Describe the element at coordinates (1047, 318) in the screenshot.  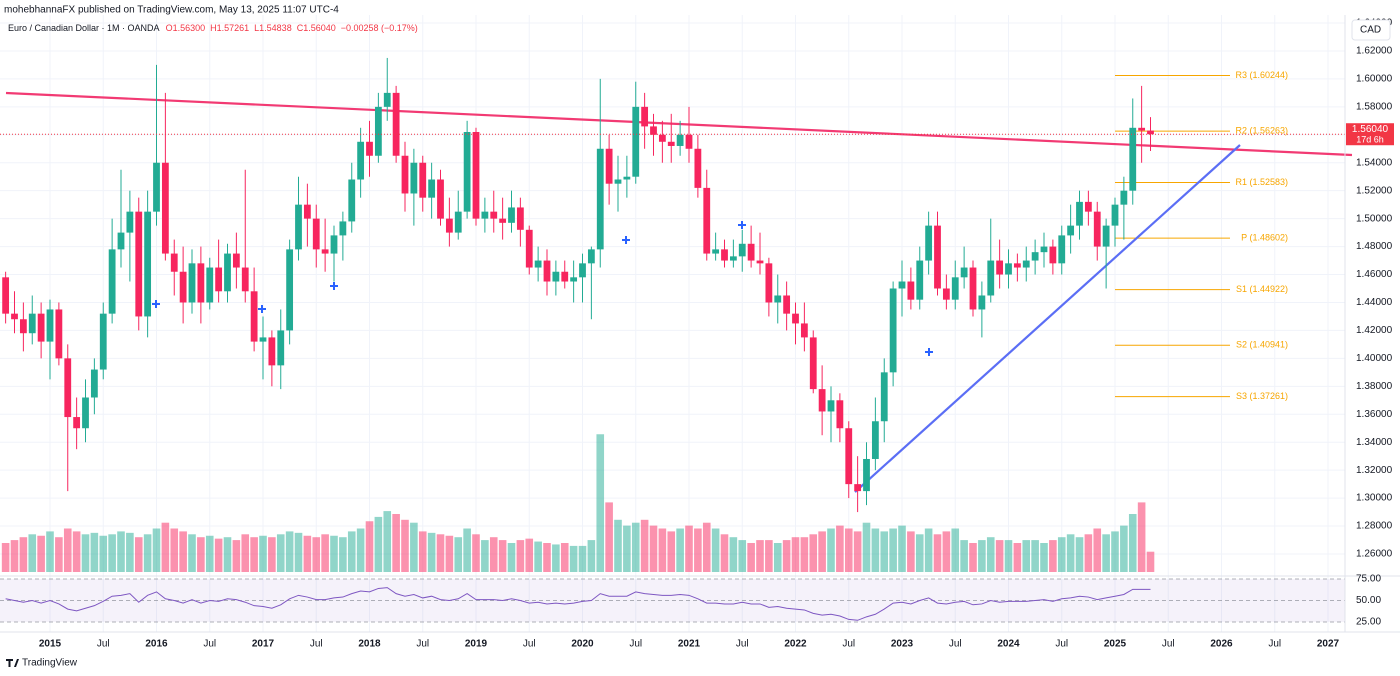
I see `ascending-trendline` at that location.